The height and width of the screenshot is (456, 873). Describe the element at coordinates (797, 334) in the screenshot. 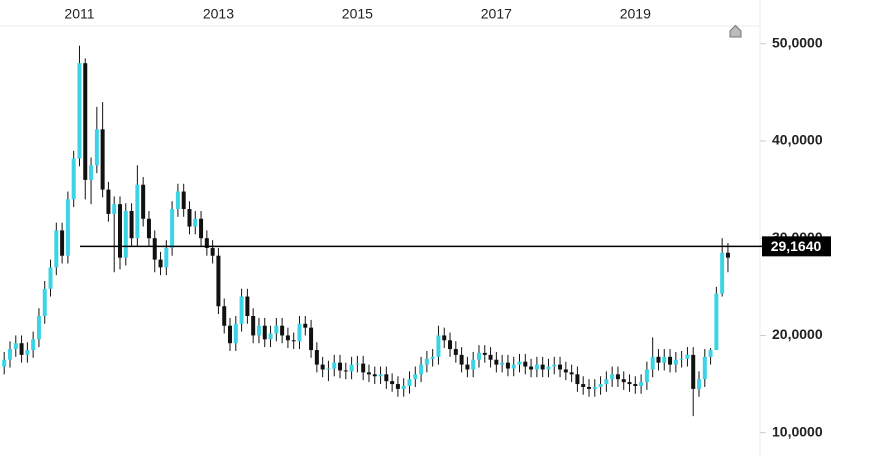

I see `y-tick-label: 20,0000` at that location.